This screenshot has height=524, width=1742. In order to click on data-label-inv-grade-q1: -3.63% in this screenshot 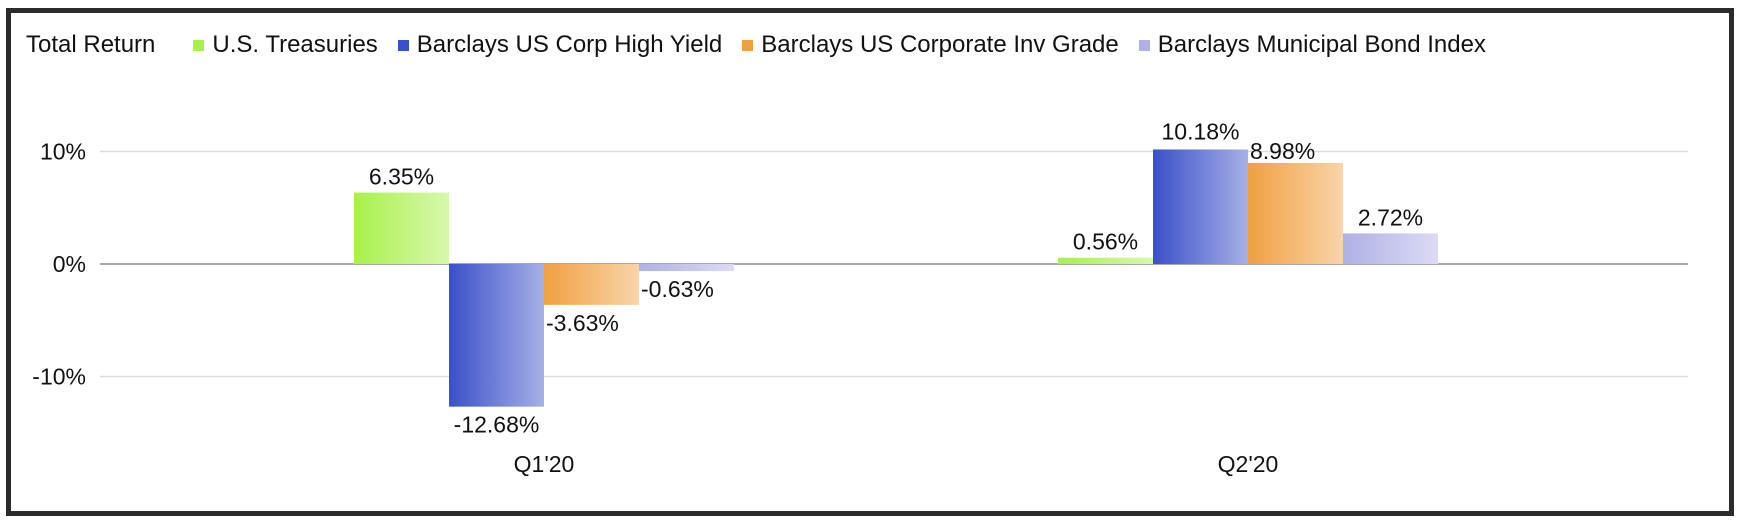, I will do `click(582, 323)`.